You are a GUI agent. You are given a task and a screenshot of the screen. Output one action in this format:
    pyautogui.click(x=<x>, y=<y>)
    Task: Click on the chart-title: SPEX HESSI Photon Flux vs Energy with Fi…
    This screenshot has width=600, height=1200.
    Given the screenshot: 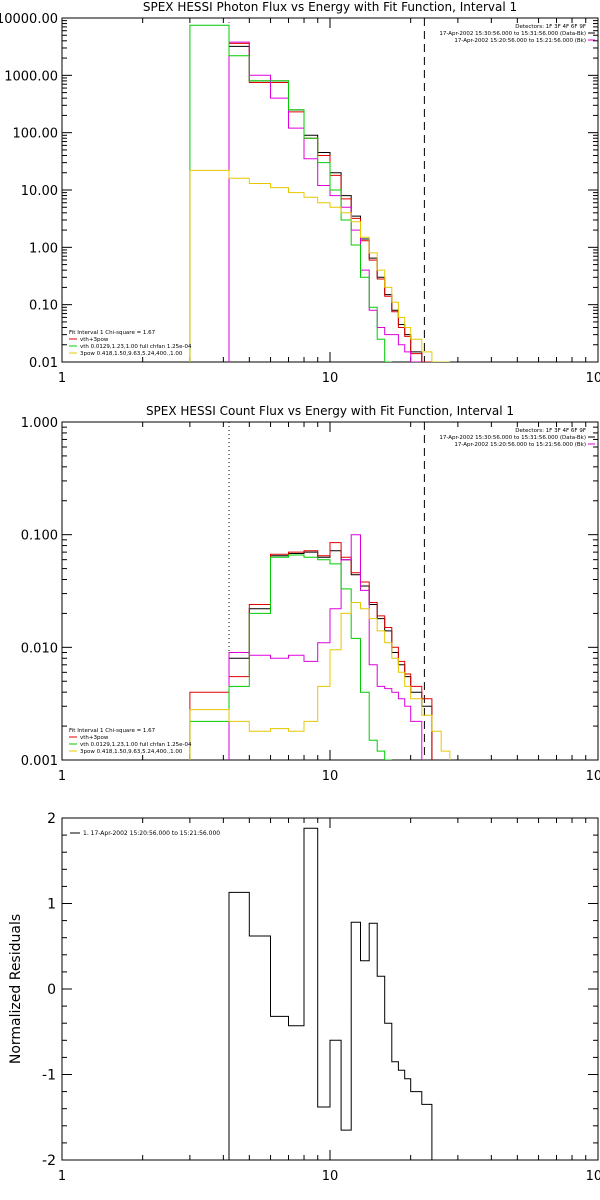 What is the action you would take?
    pyautogui.click(x=330, y=7)
    